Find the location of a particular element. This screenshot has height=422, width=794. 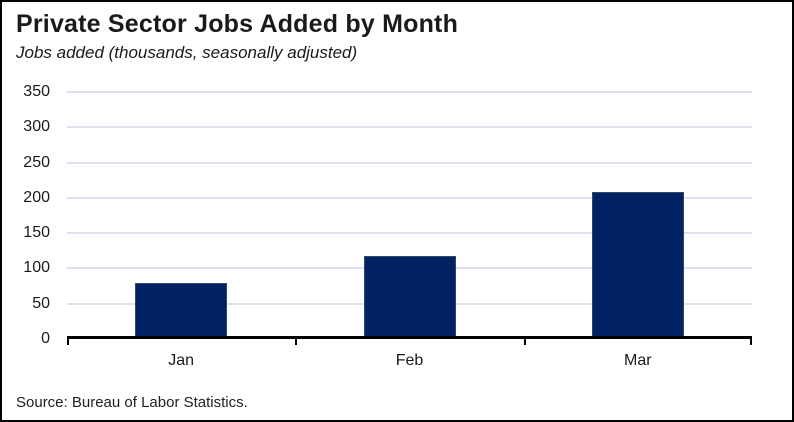

y-tick-label-50: 50 is located at coordinates (41, 303).